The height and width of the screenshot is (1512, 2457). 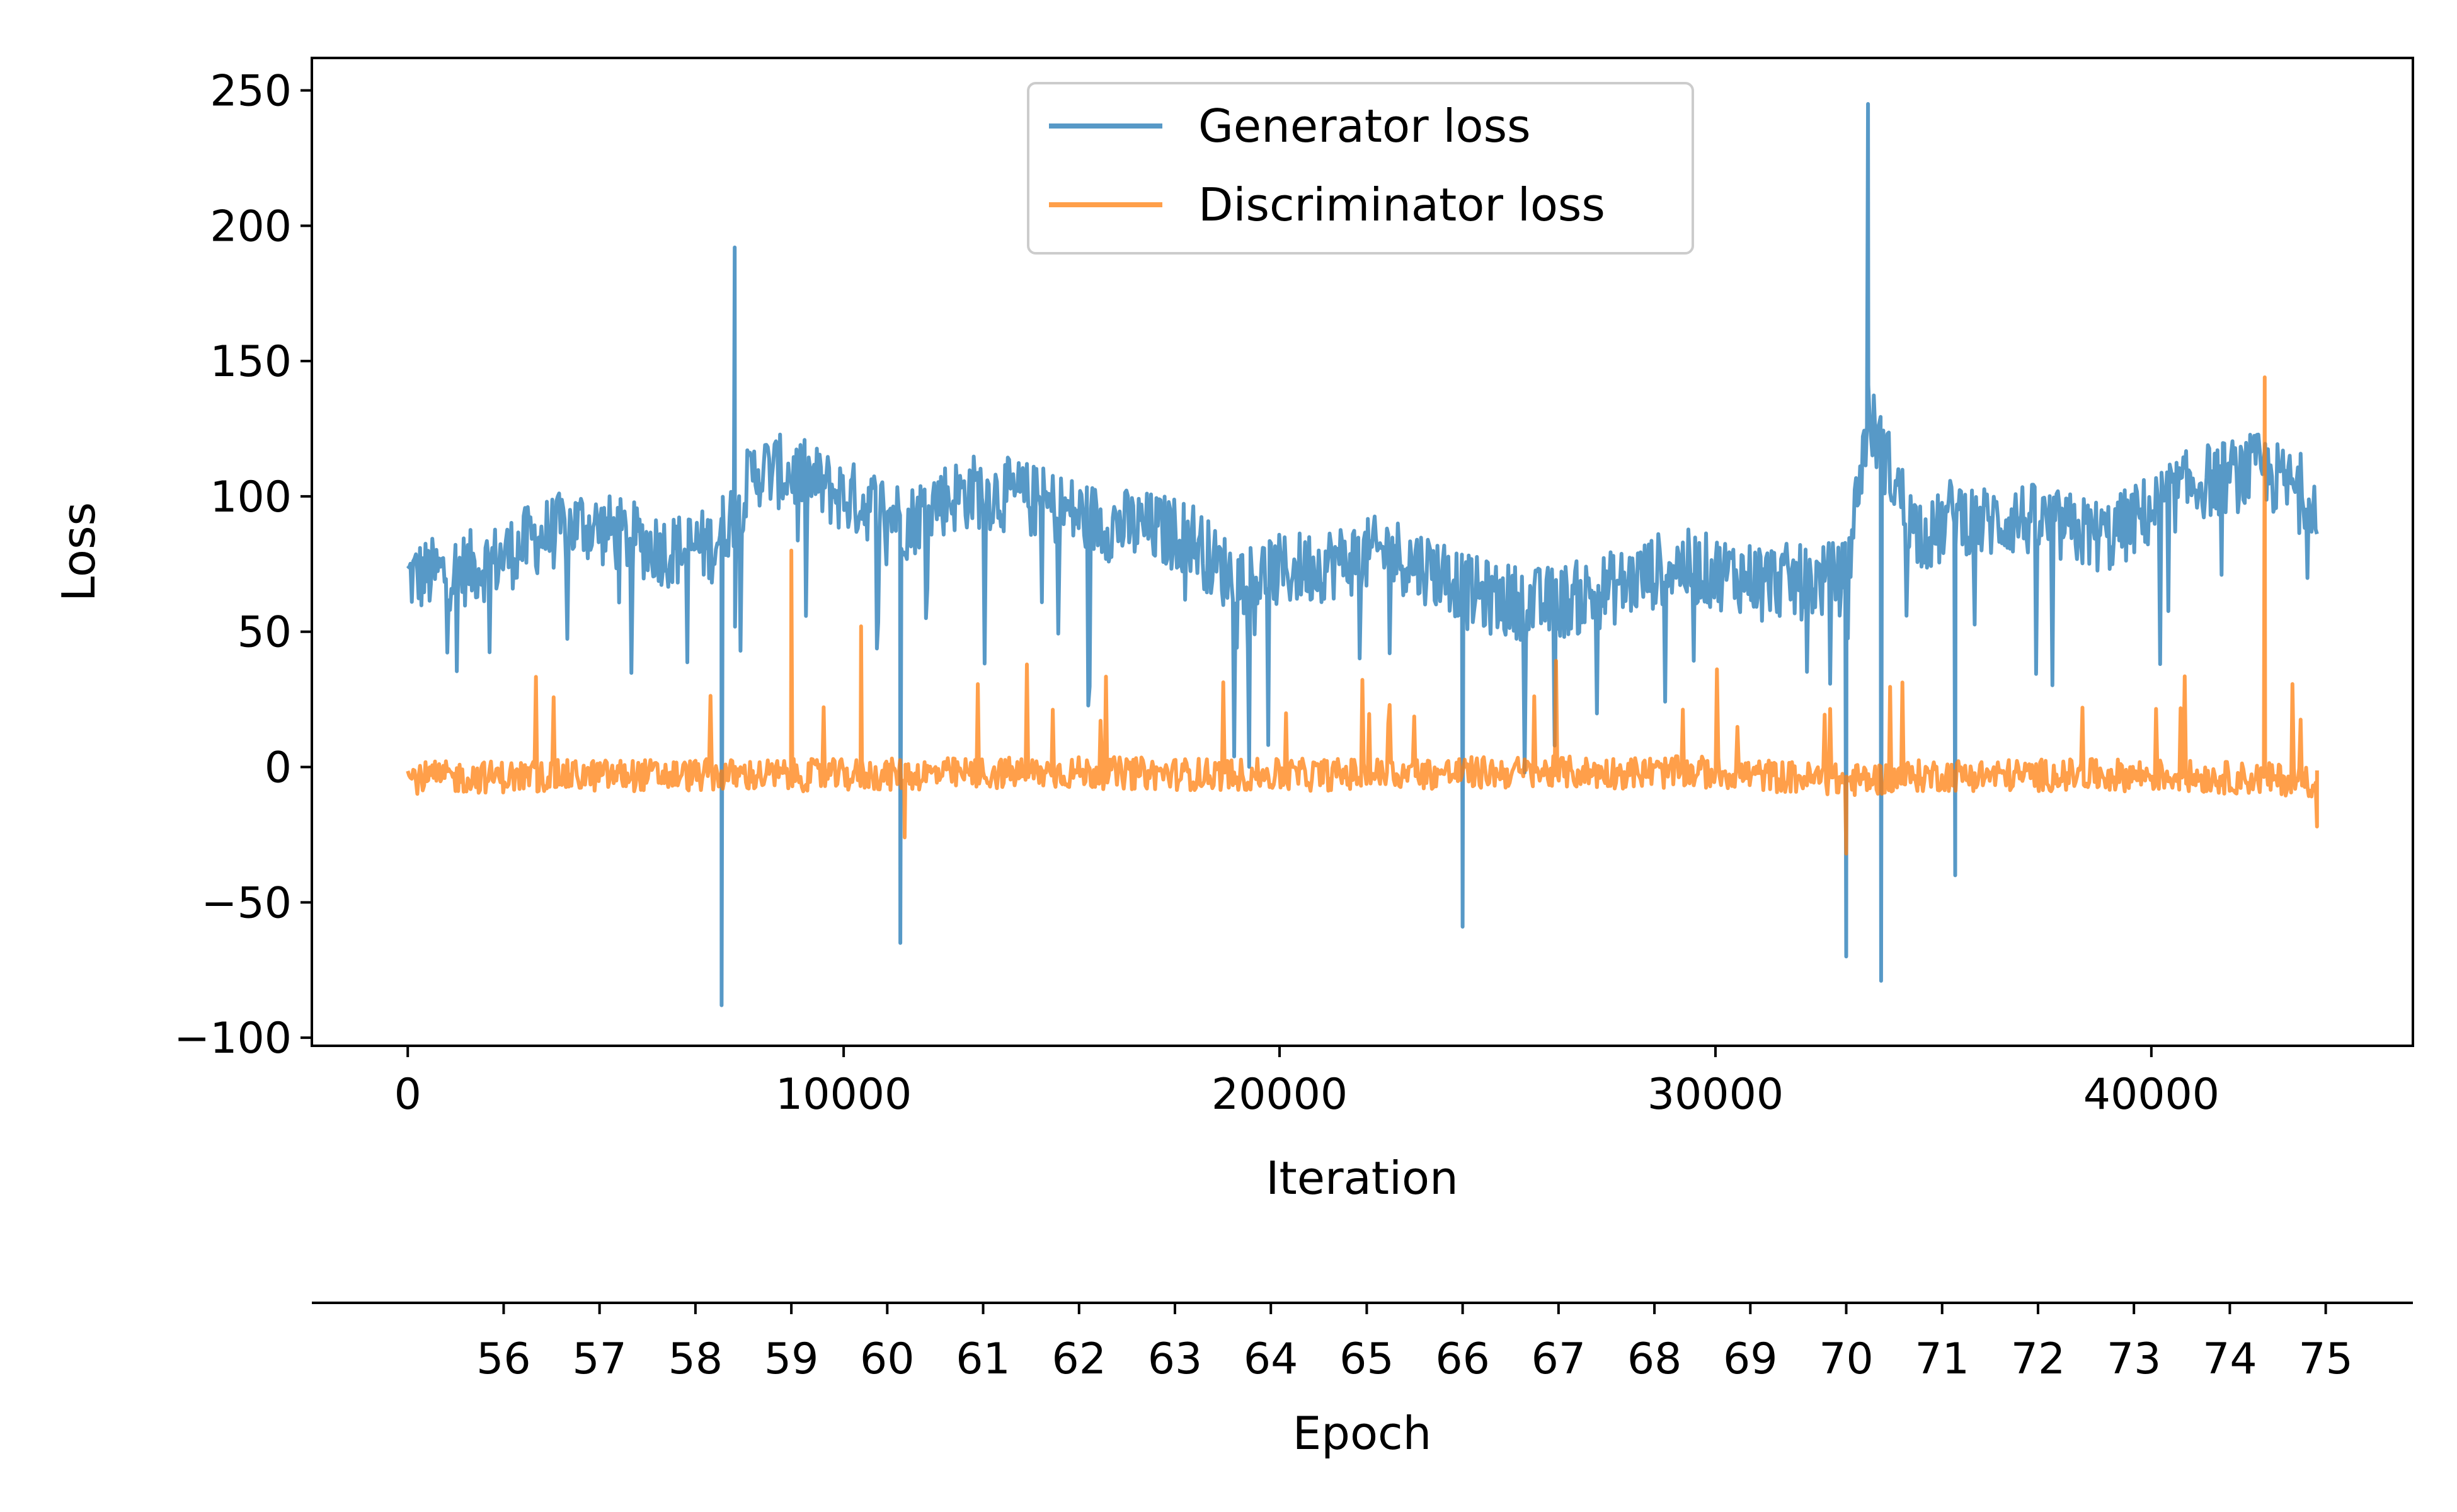 I want to click on epoch-axis-ticks: 56 57 58 59 60 61 62 63 64 65 66 67 68 69 70 71 72 73 74 75, so click(x=1414, y=1343).